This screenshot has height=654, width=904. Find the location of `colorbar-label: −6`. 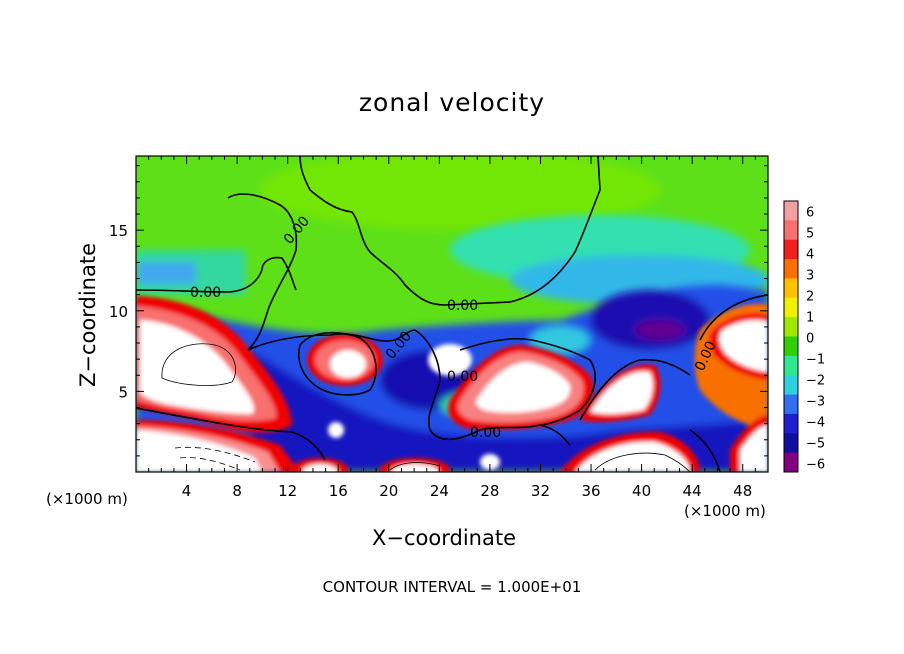

colorbar-label: −6 is located at coordinates (815, 464).